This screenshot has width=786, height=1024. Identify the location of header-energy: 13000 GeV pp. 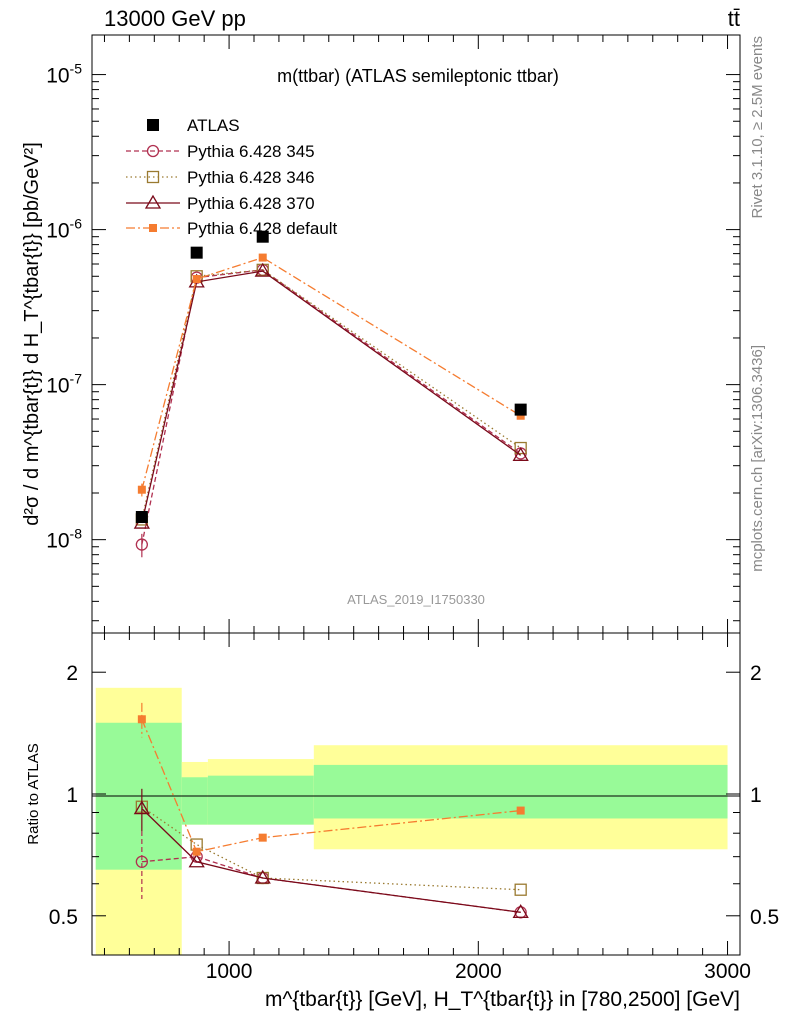
(175, 18).